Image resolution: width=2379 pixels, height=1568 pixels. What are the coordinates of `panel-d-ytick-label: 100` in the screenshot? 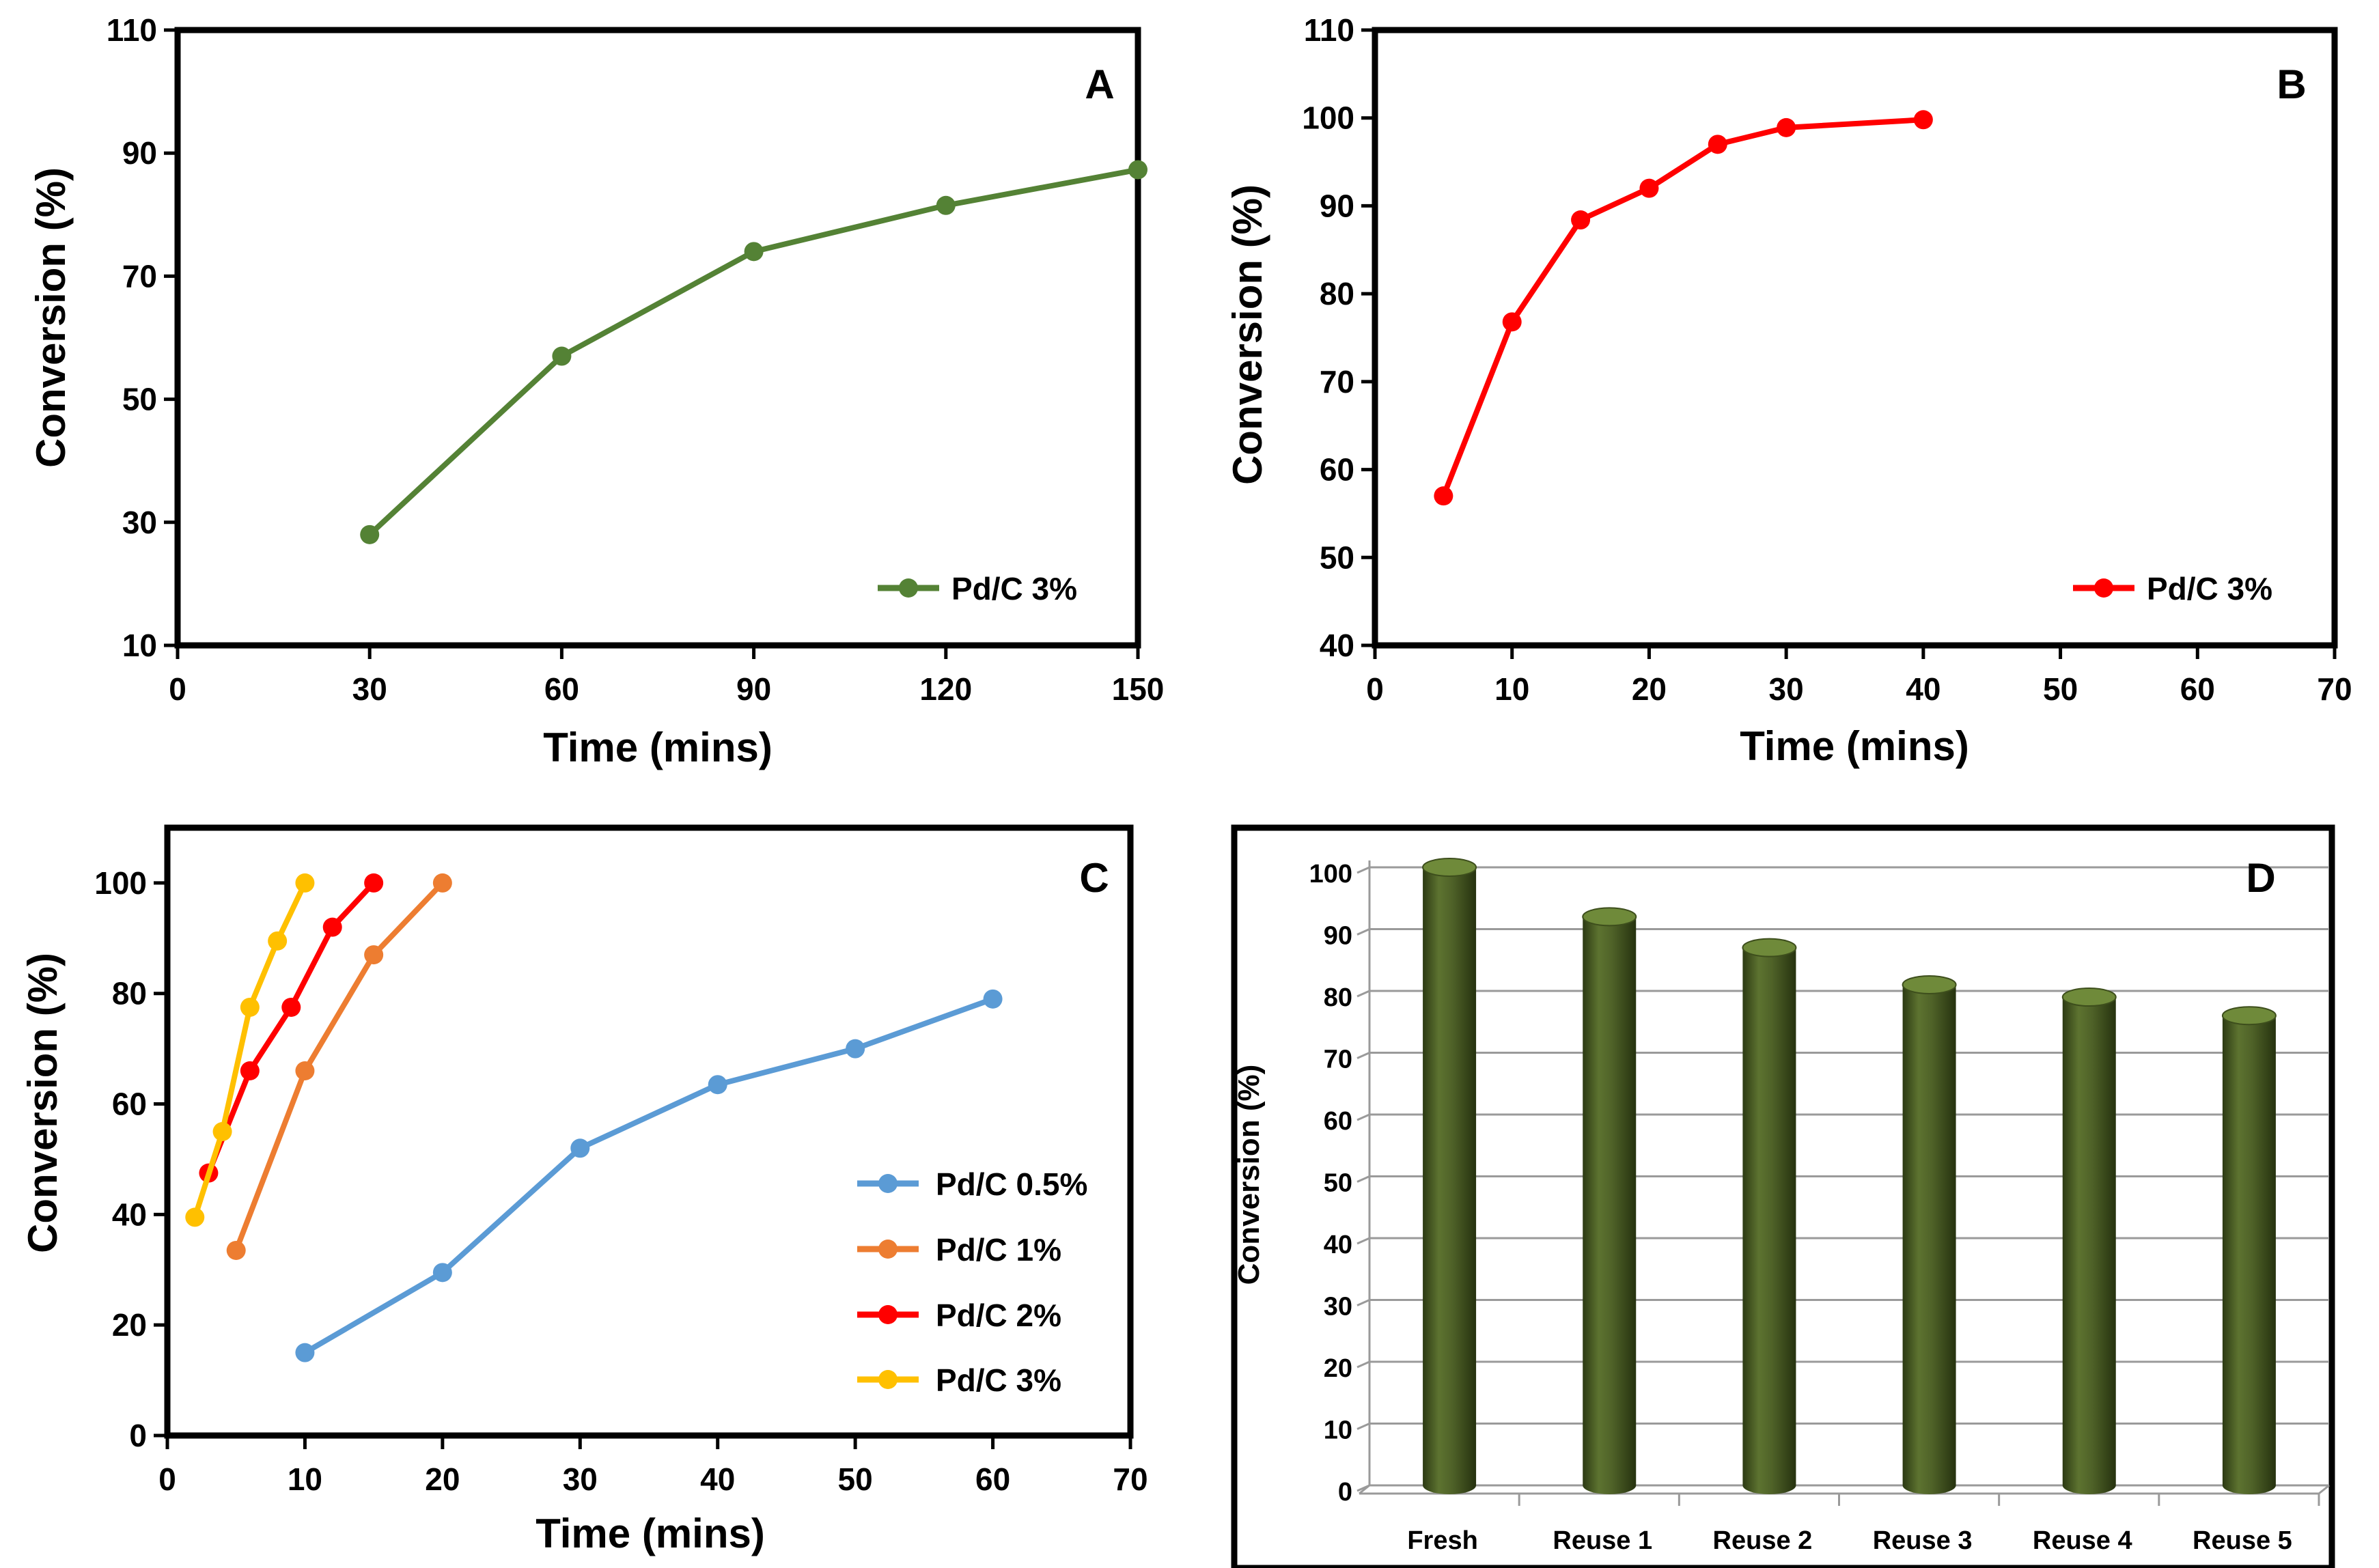 It's located at (1330, 874).